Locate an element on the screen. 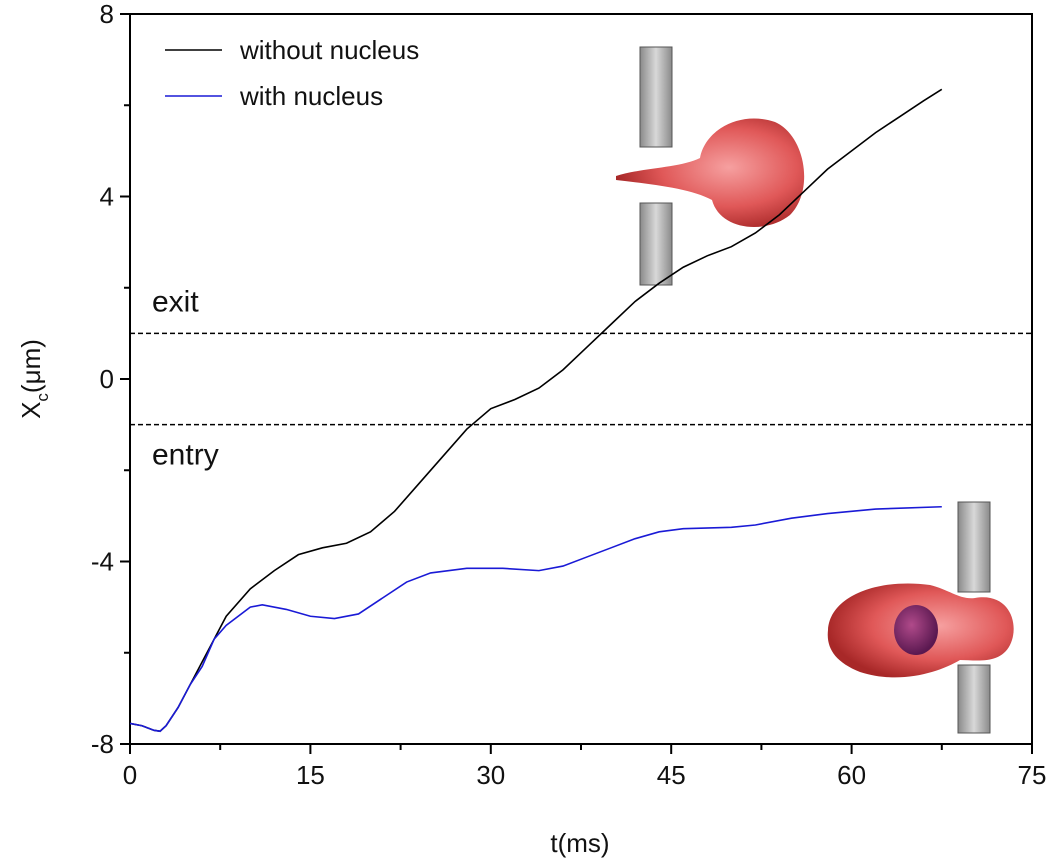 This screenshot has height=864, width=1050. y-label-sub: c is located at coordinates (42, 397).